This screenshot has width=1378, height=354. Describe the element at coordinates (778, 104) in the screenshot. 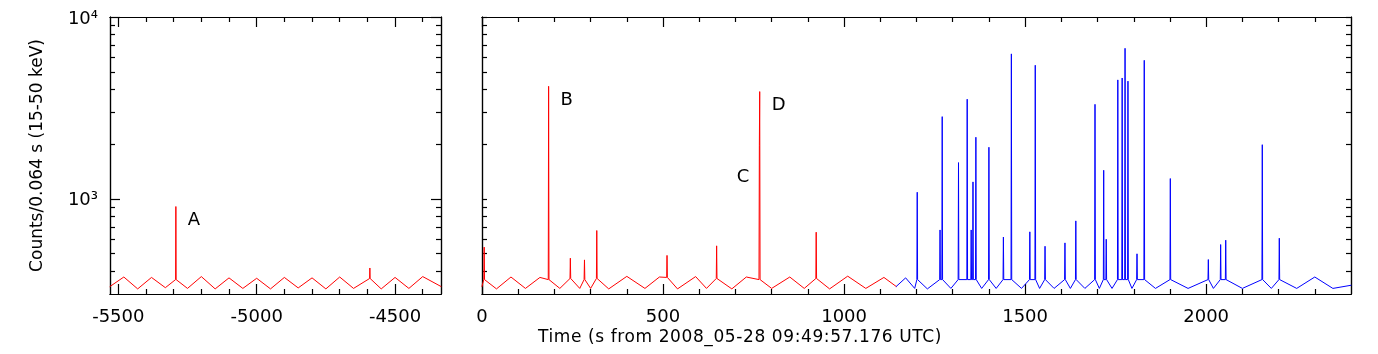

I see `annotation: D` at that location.